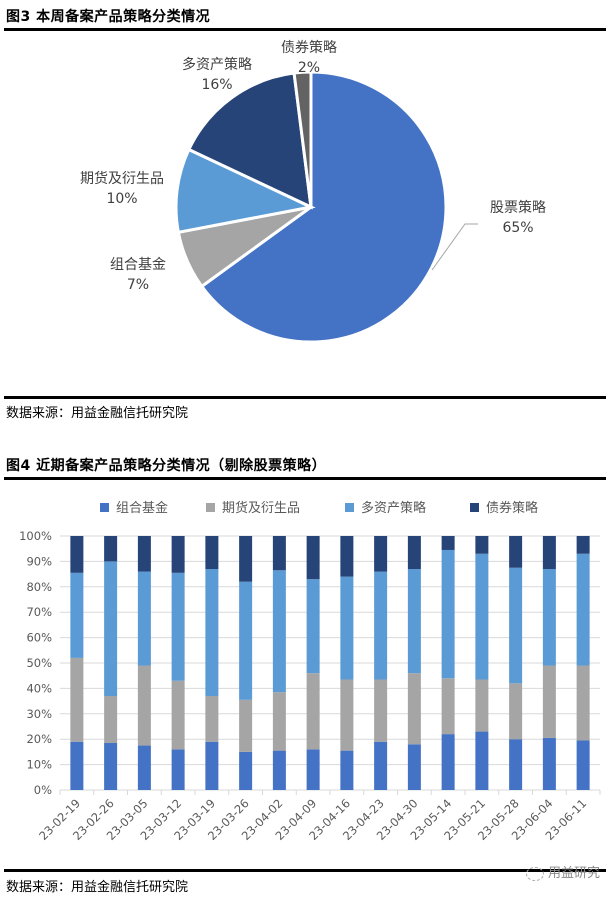 The image size is (614, 898). I want to click on legend-item: 期货及衍生品, so click(253, 508).